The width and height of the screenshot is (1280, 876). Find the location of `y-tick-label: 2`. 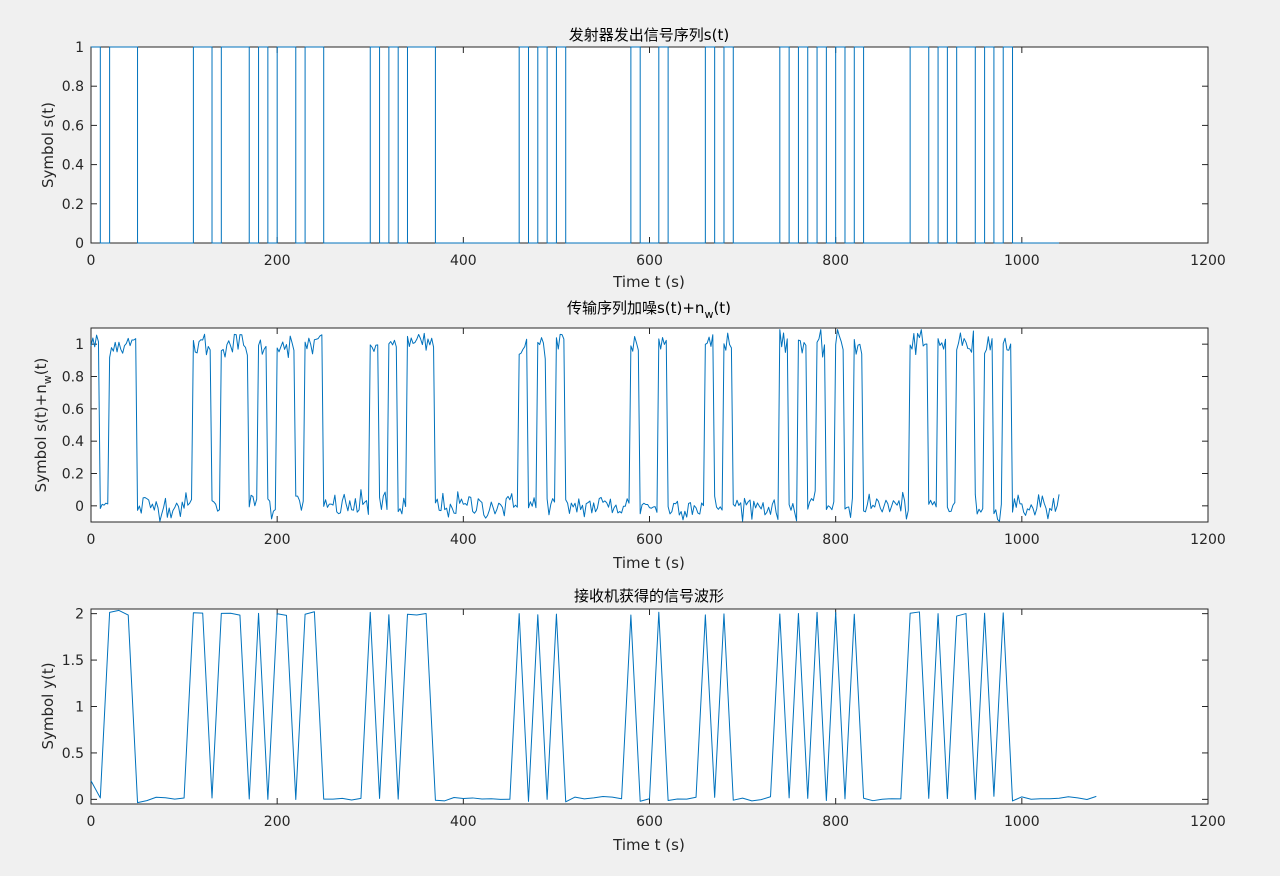

y-tick-label: 2 is located at coordinates (79, 615).